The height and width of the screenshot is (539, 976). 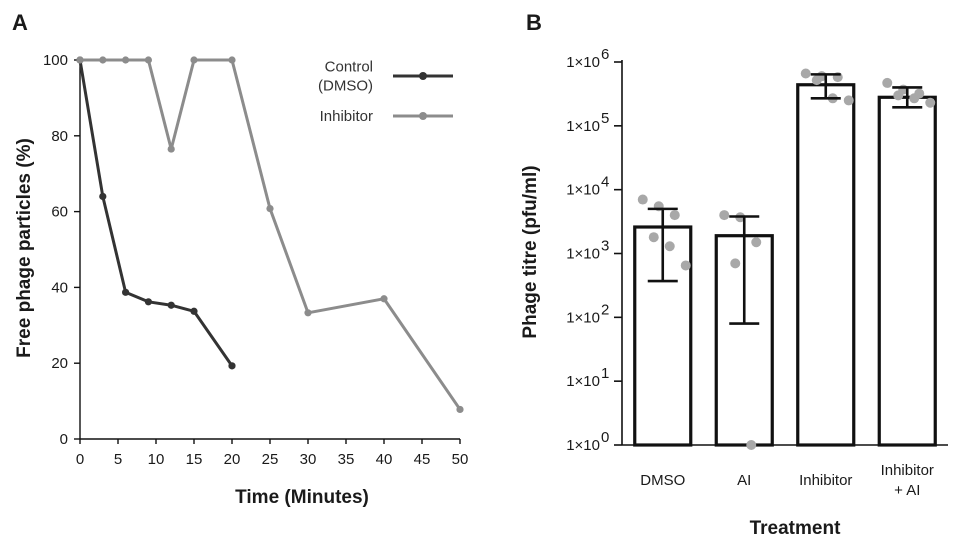 I want to click on panel-b-category-label: AI, so click(x=744, y=480).